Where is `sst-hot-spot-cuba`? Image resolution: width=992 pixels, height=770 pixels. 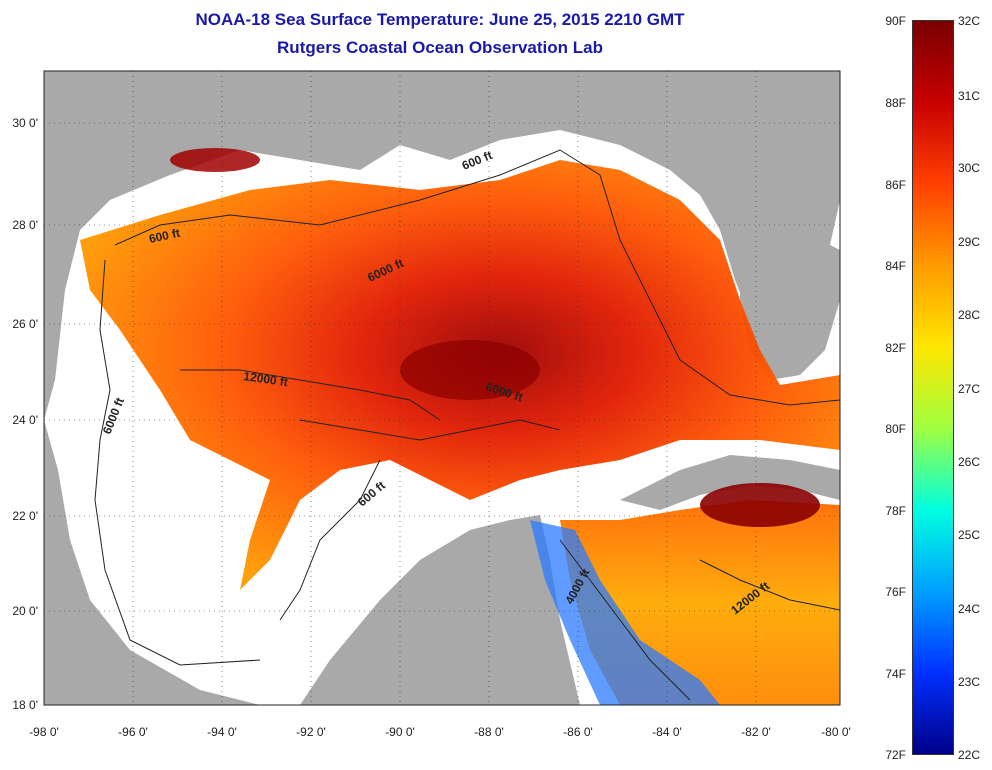 sst-hot-spot-cuba is located at coordinates (760, 505).